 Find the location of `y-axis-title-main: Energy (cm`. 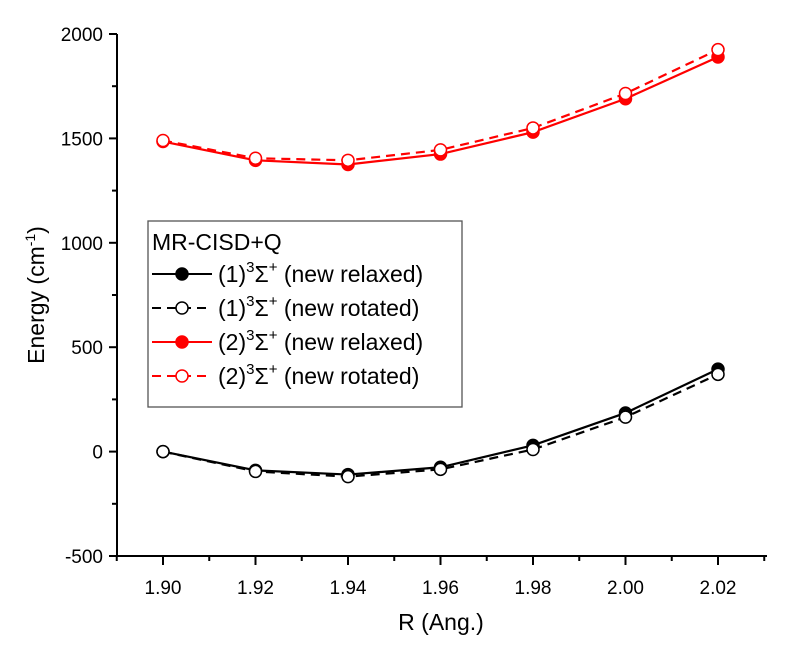

y-axis-title-main: Energy (cm is located at coordinates (36, 305).